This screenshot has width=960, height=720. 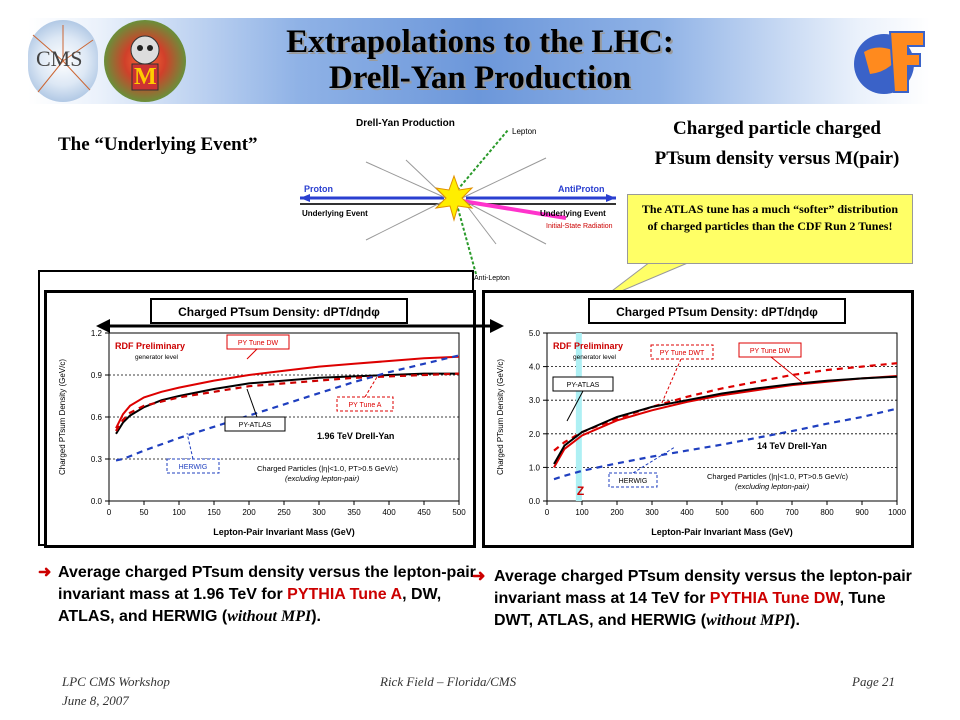 What do you see at coordinates (588, 346) in the screenshot?
I see `chart1-rdf-label: RDF Preliminary` at bounding box center [588, 346].